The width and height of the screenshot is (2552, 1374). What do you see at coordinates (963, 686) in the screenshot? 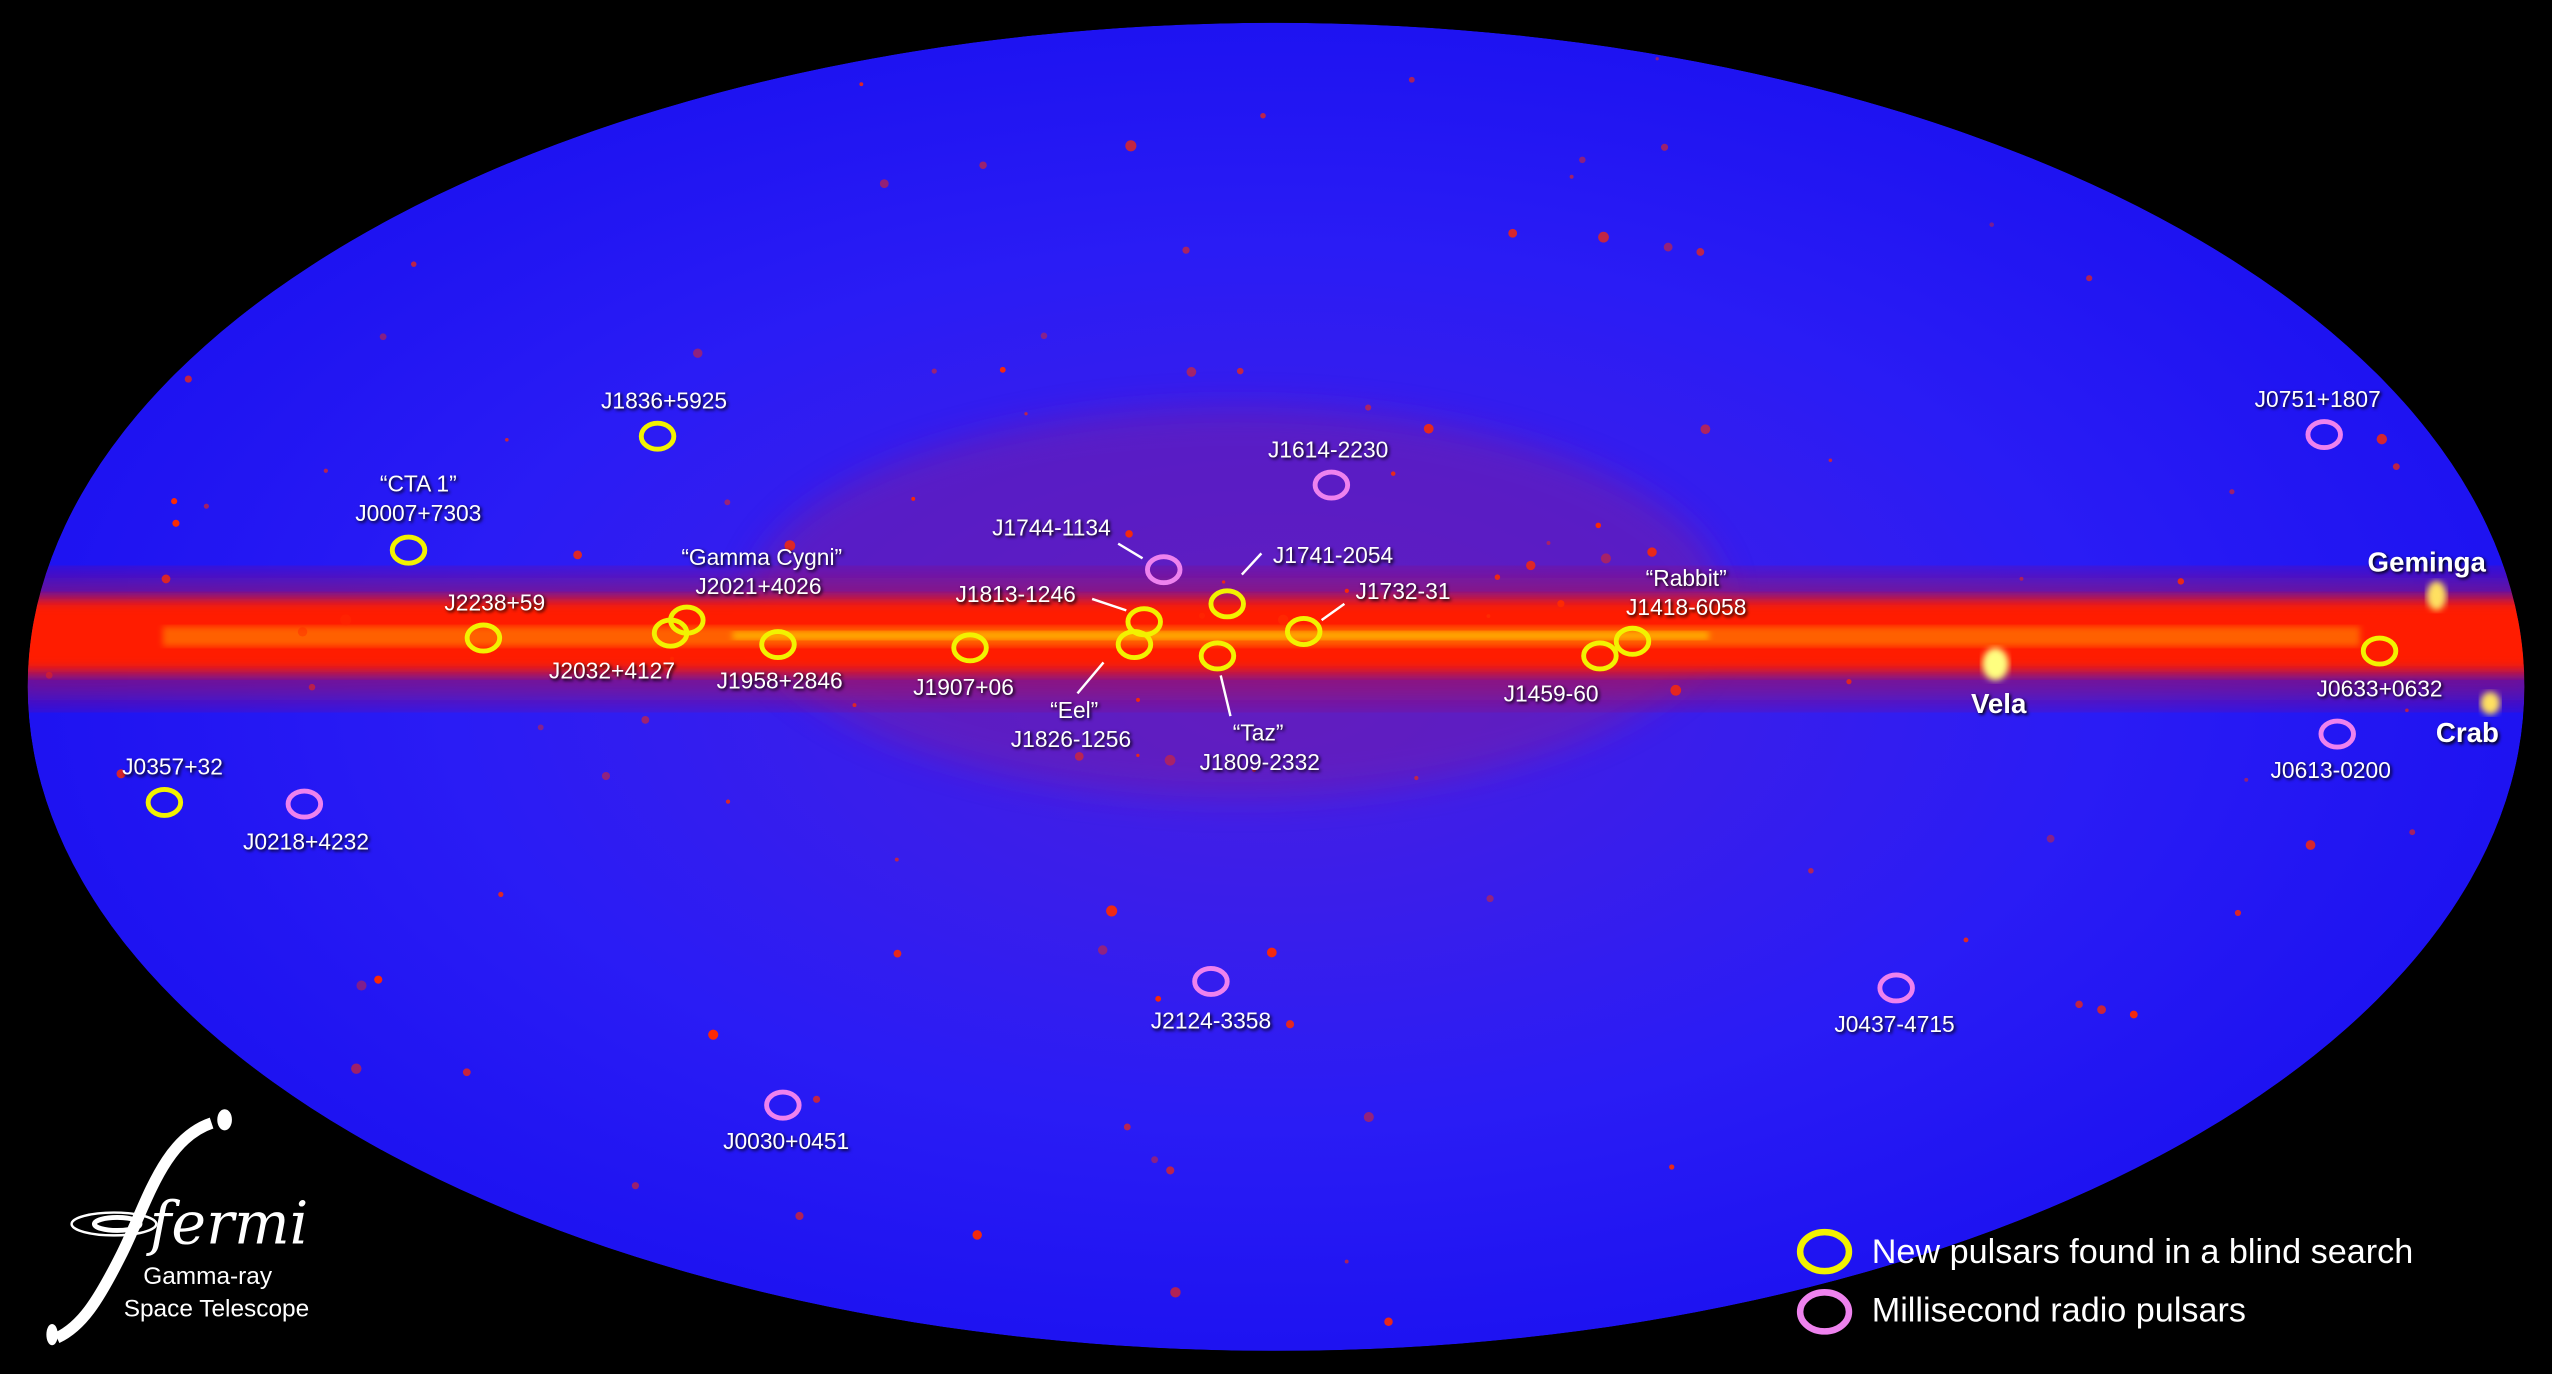
I see `label-j1907: J1907+06` at bounding box center [963, 686].